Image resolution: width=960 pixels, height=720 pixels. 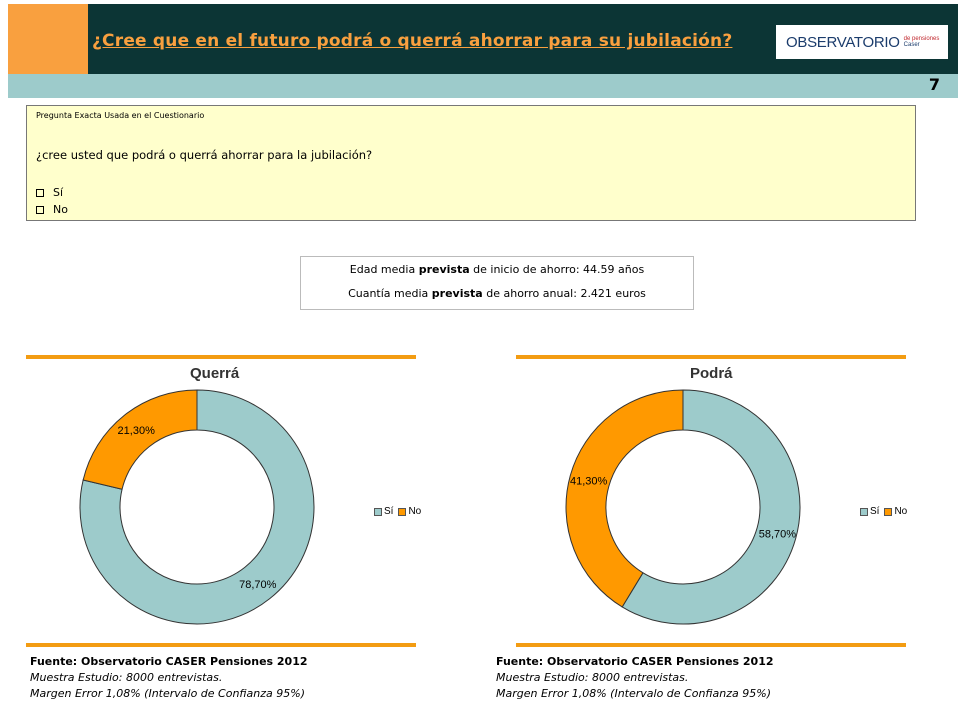 I want to click on stats-text: de inicio de ahorro: 44.59 años, so click(x=557, y=269).